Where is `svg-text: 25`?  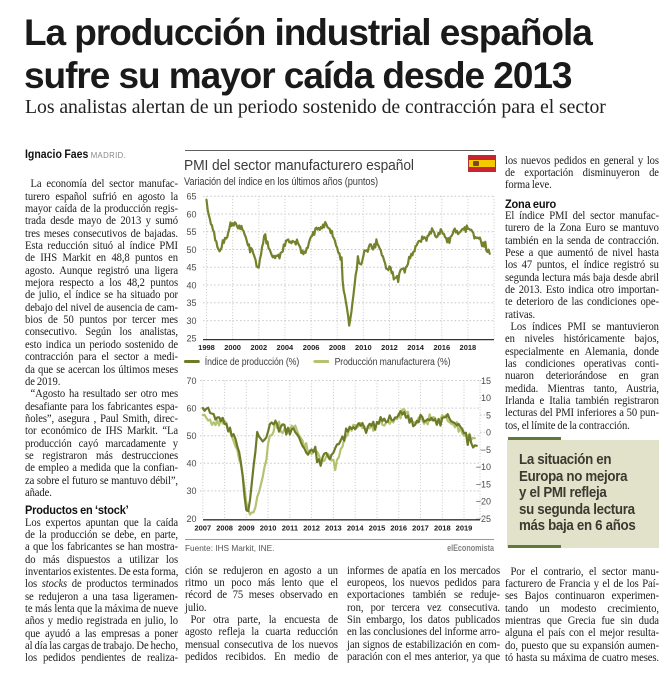
svg-text: 25 is located at coordinates (191, 339).